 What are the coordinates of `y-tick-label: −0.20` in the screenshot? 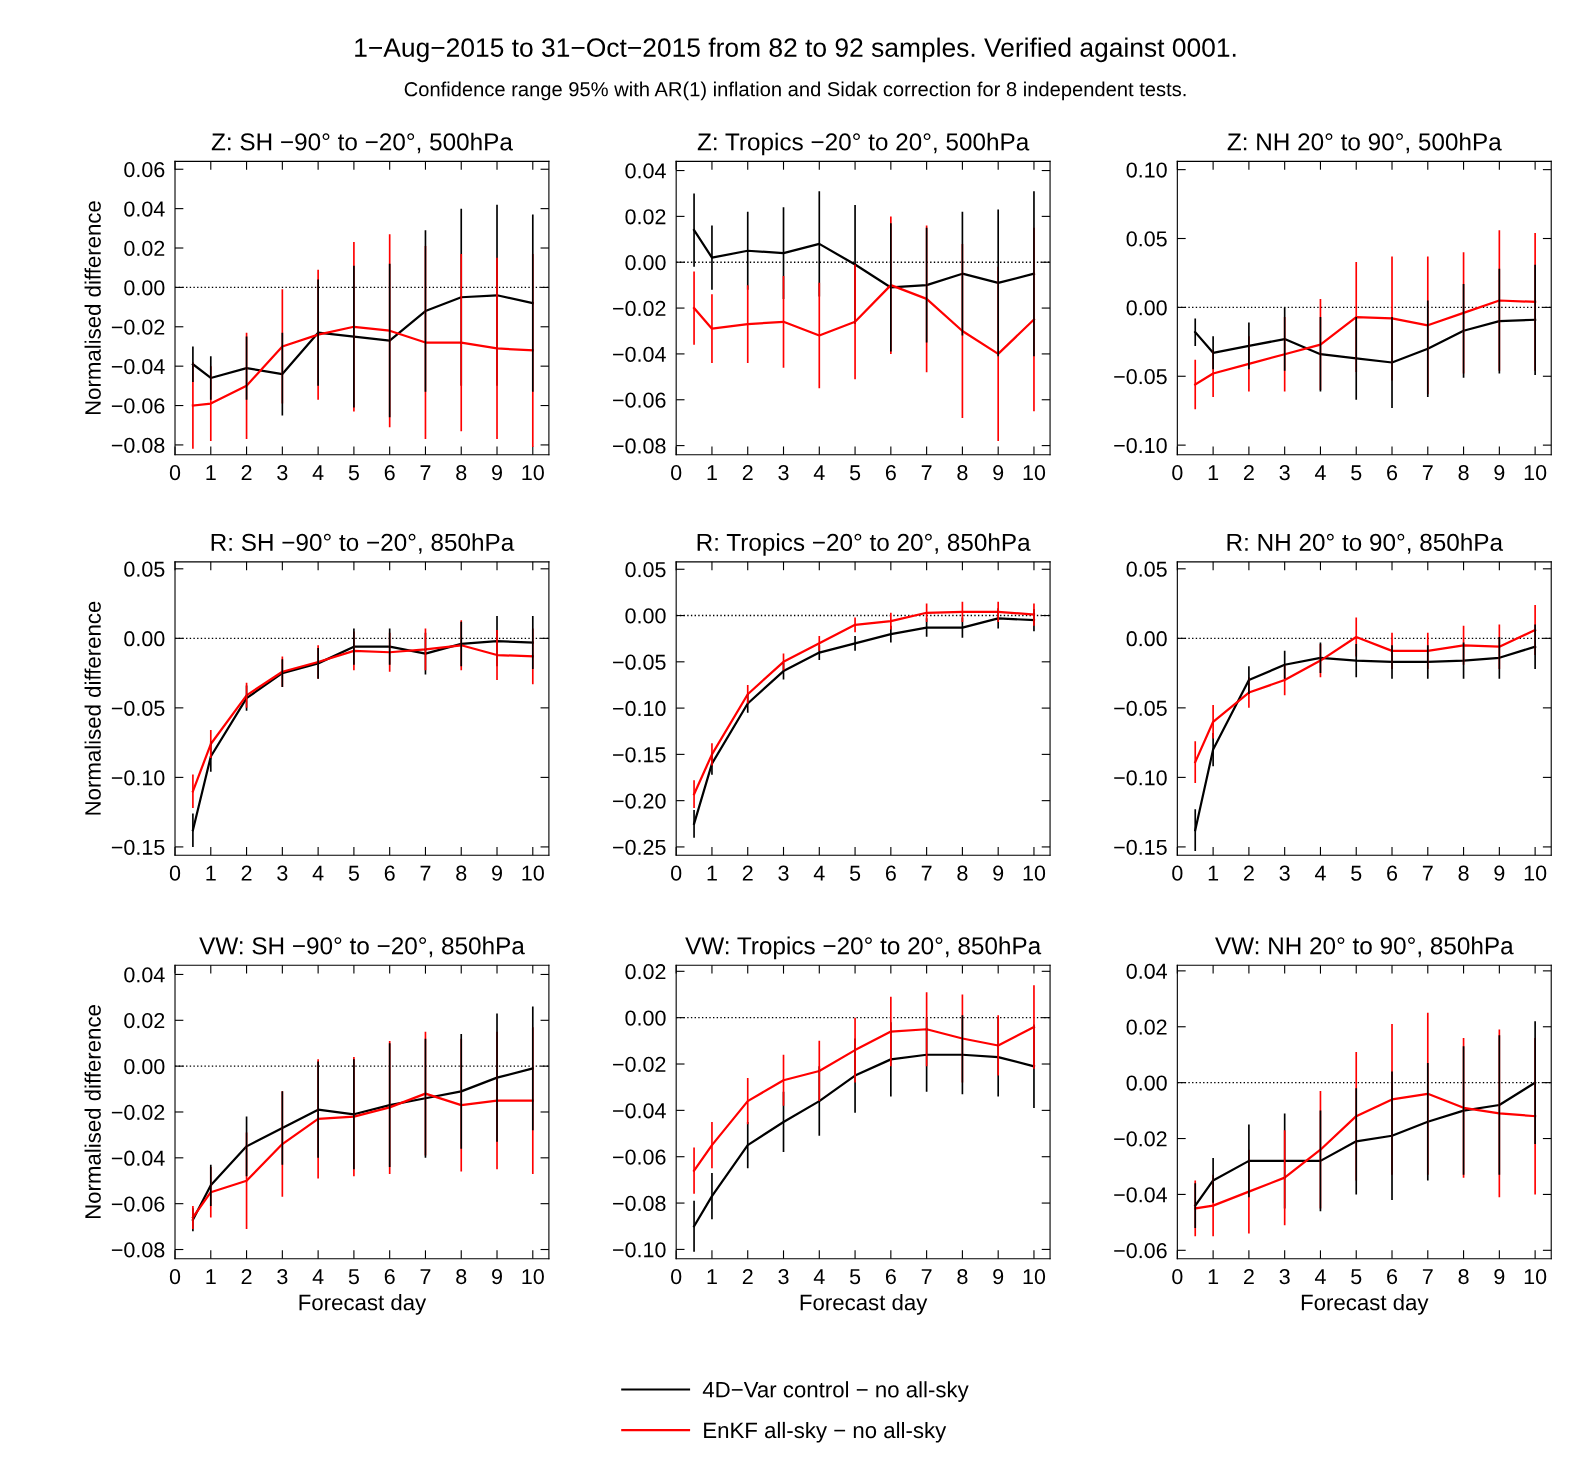 It's located at (639, 801).